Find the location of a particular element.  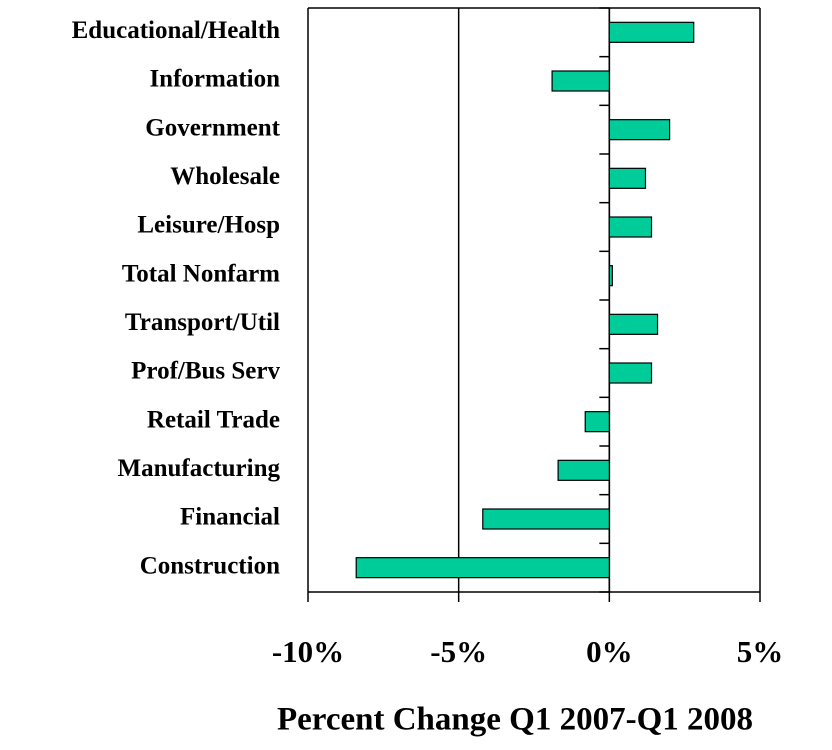

y-tick-label: Manufacturing is located at coordinates (199, 468).